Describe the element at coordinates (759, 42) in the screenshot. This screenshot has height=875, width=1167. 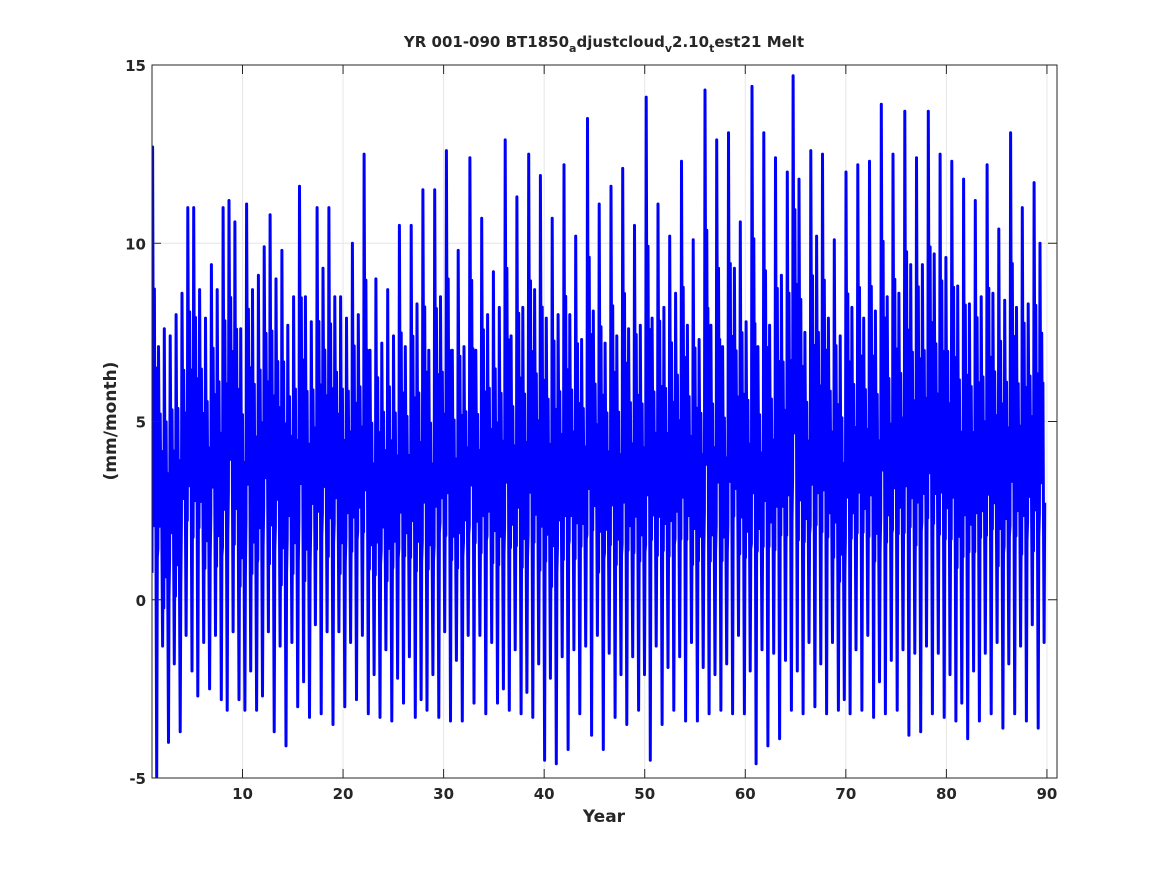
I see `title-part-6: est21 Melt` at that location.